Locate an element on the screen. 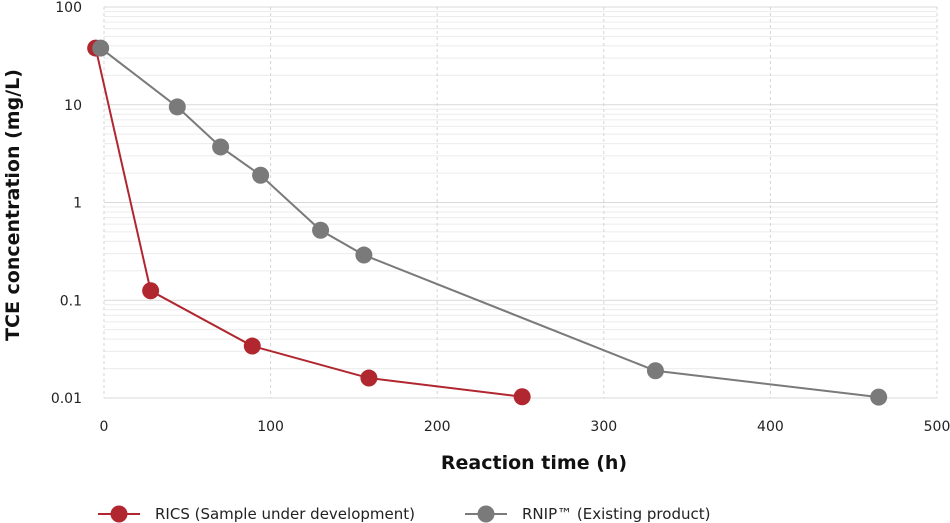 This screenshot has width=950, height=523. y-tick-label: 0.01 is located at coordinates (66, 399).